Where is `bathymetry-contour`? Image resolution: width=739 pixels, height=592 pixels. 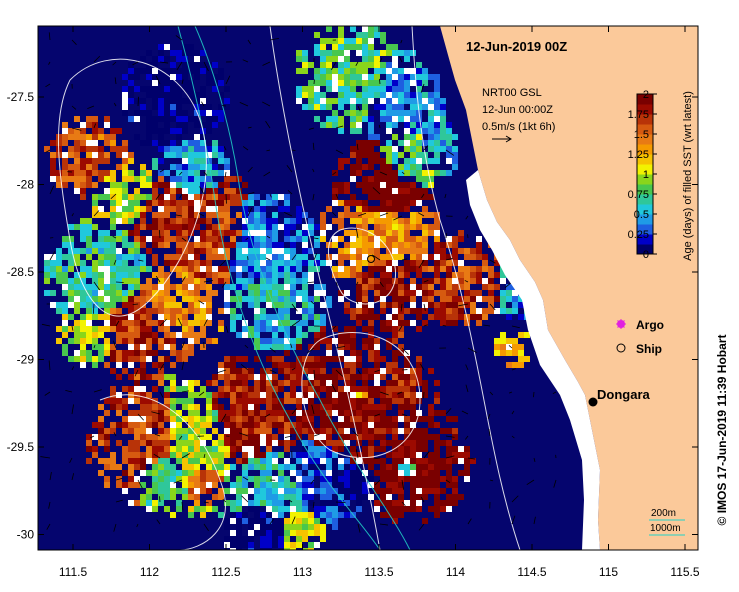 bathymetry-contour is located at coordinates (361, 395).